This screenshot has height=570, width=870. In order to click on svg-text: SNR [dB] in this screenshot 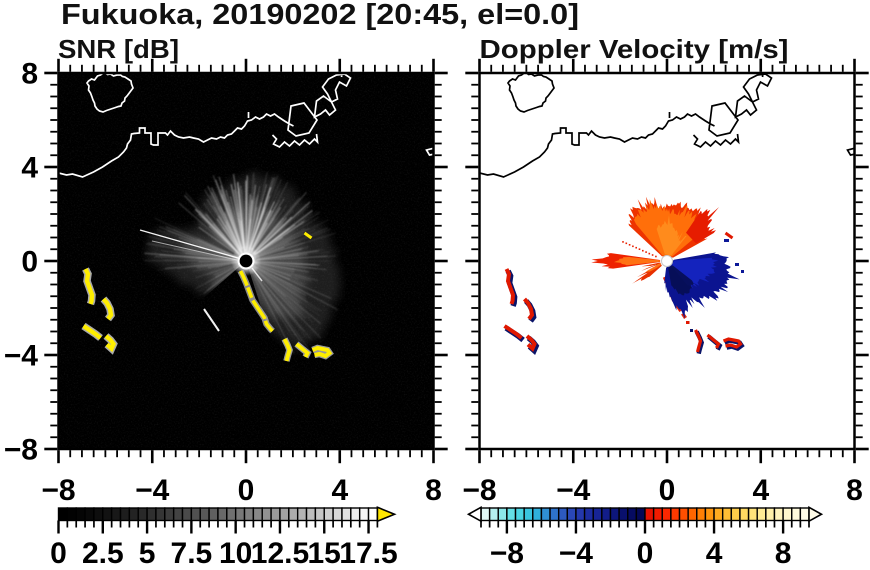, I will do `click(118, 49)`.